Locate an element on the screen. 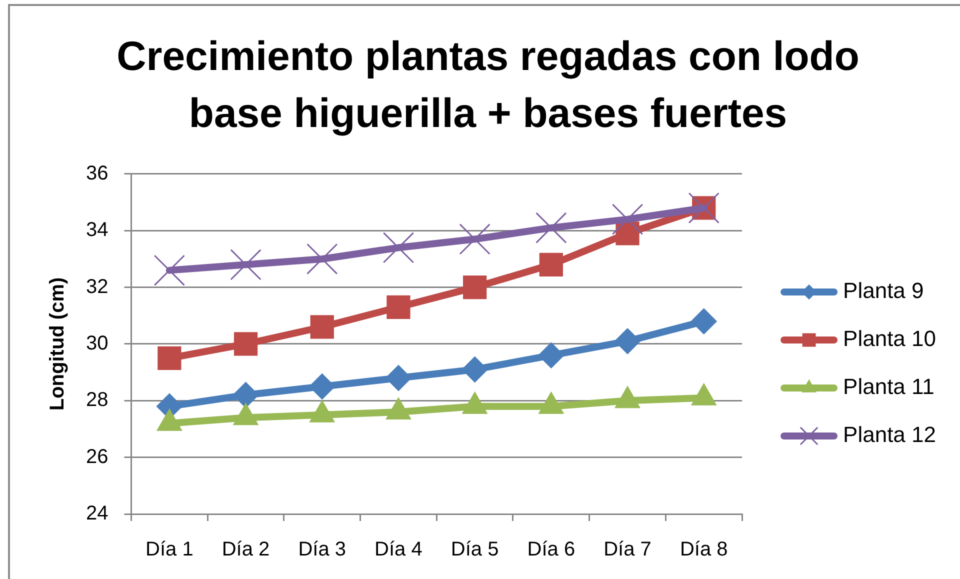 This screenshot has width=960, height=579. x-tick-label: Día 3 is located at coordinates (322, 549).